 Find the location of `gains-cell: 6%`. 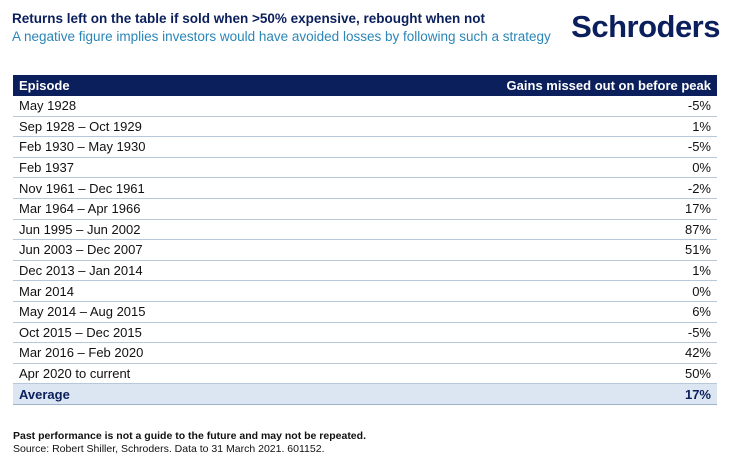

gains-cell: 6% is located at coordinates (701, 312).